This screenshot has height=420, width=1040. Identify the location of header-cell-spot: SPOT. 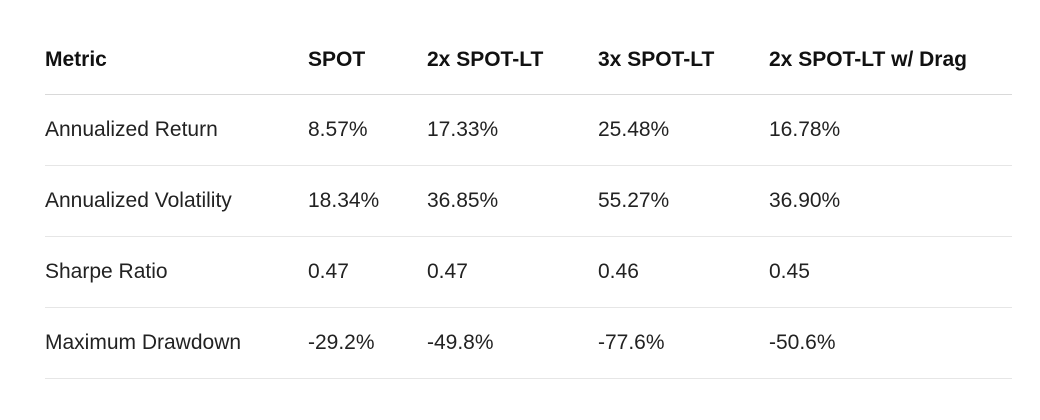
(367, 60).